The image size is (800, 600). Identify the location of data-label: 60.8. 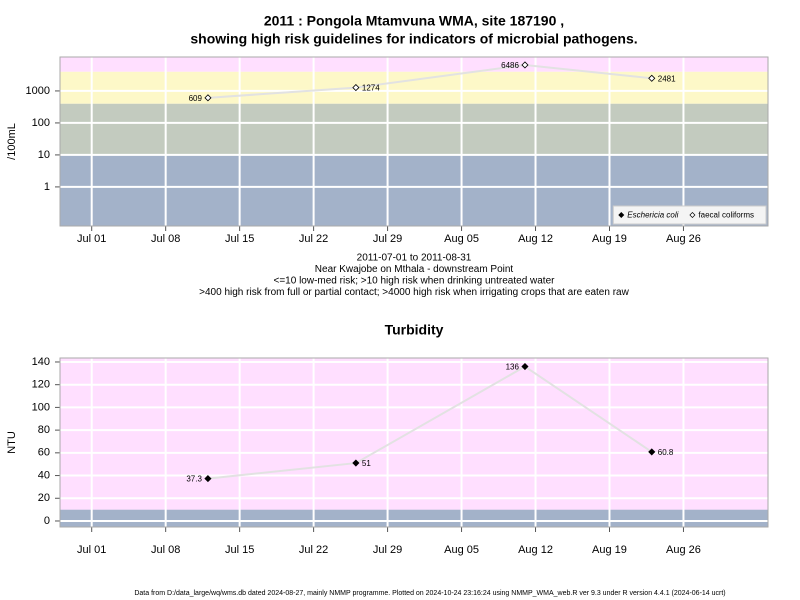
(666, 452).